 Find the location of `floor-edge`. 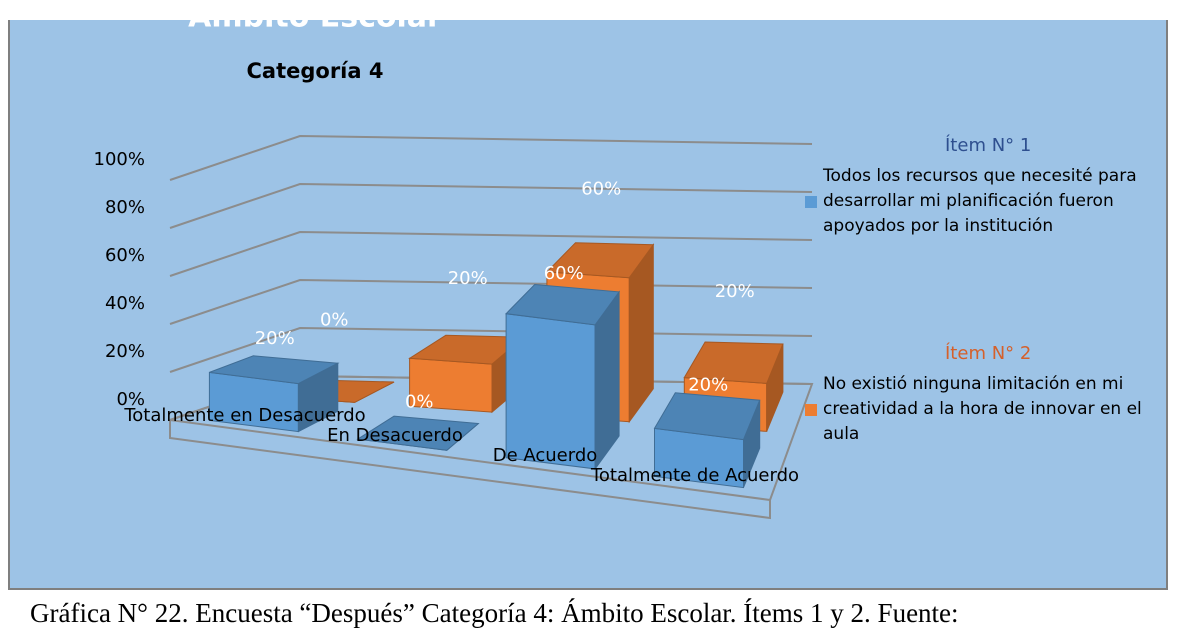

floor-edge is located at coordinates (470, 470).